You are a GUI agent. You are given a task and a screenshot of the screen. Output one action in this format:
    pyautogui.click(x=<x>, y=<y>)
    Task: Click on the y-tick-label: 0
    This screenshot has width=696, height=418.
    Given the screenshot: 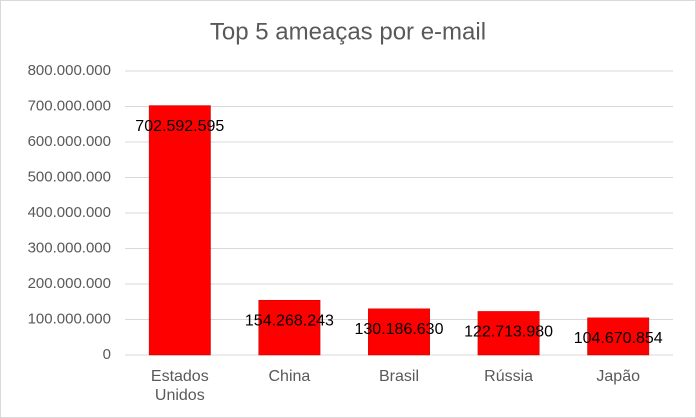 What is the action you would take?
    pyautogui.click(x=107, y=354)
    